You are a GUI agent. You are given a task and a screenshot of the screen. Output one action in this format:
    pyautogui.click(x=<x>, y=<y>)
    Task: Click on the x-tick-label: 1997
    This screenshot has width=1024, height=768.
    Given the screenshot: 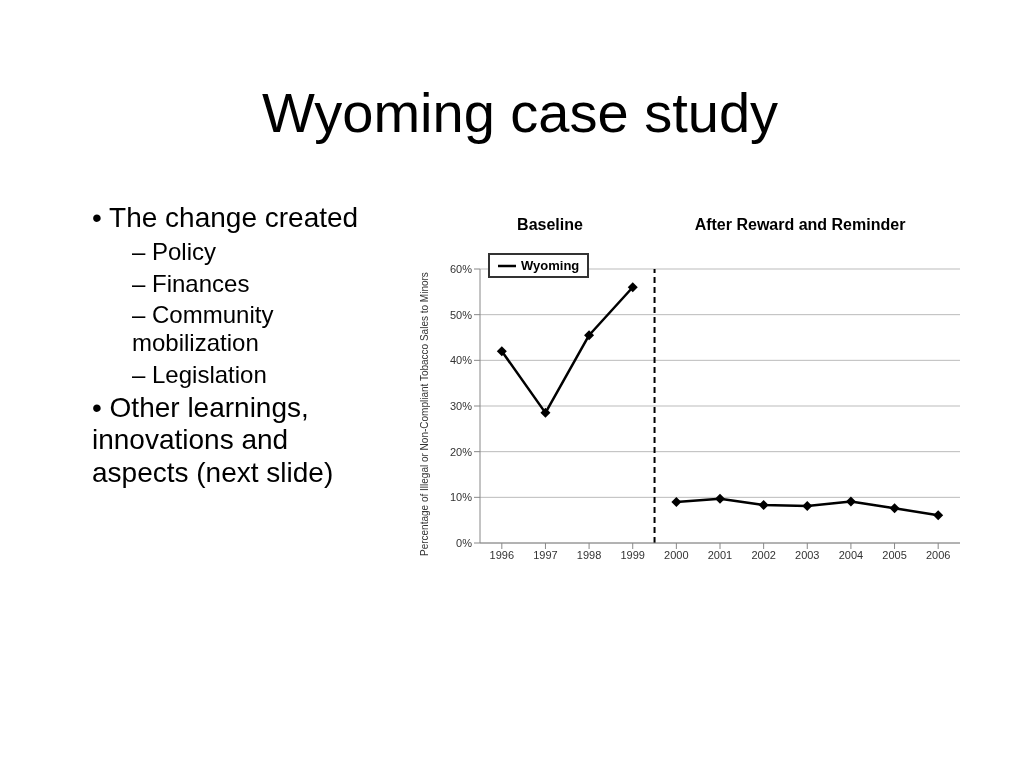 What is the action you would take?
    pyautogui.click(x=545, y=554)
    